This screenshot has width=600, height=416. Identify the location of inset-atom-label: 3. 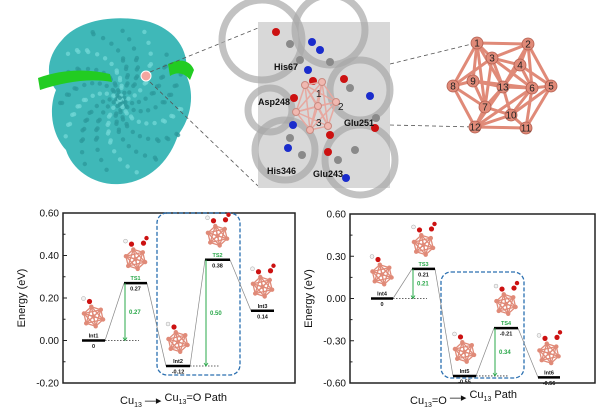
(319, 123).